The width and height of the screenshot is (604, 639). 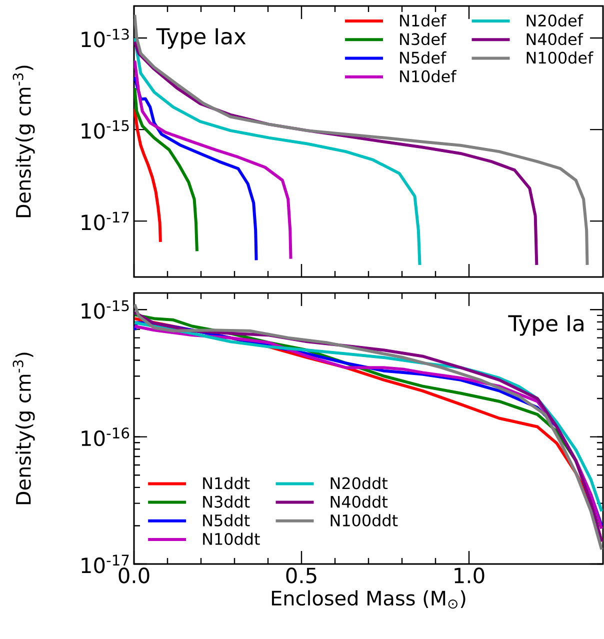 What do you see at coordinates (369, 599) in the screenshot?
I see `x-axis-title: Enclosed Mass (M$_{⊙}$)` at bounding box center [369, 599].